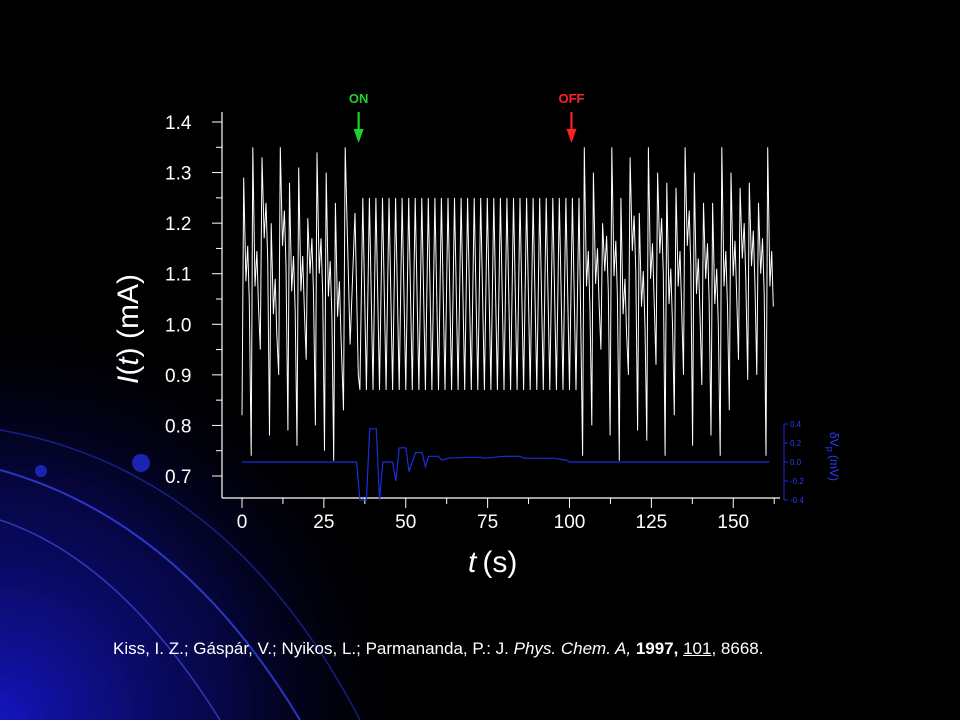 The height and width of the screenshot is (720, 960). I want to click on x-tick-label: 150, so click(733, 522).